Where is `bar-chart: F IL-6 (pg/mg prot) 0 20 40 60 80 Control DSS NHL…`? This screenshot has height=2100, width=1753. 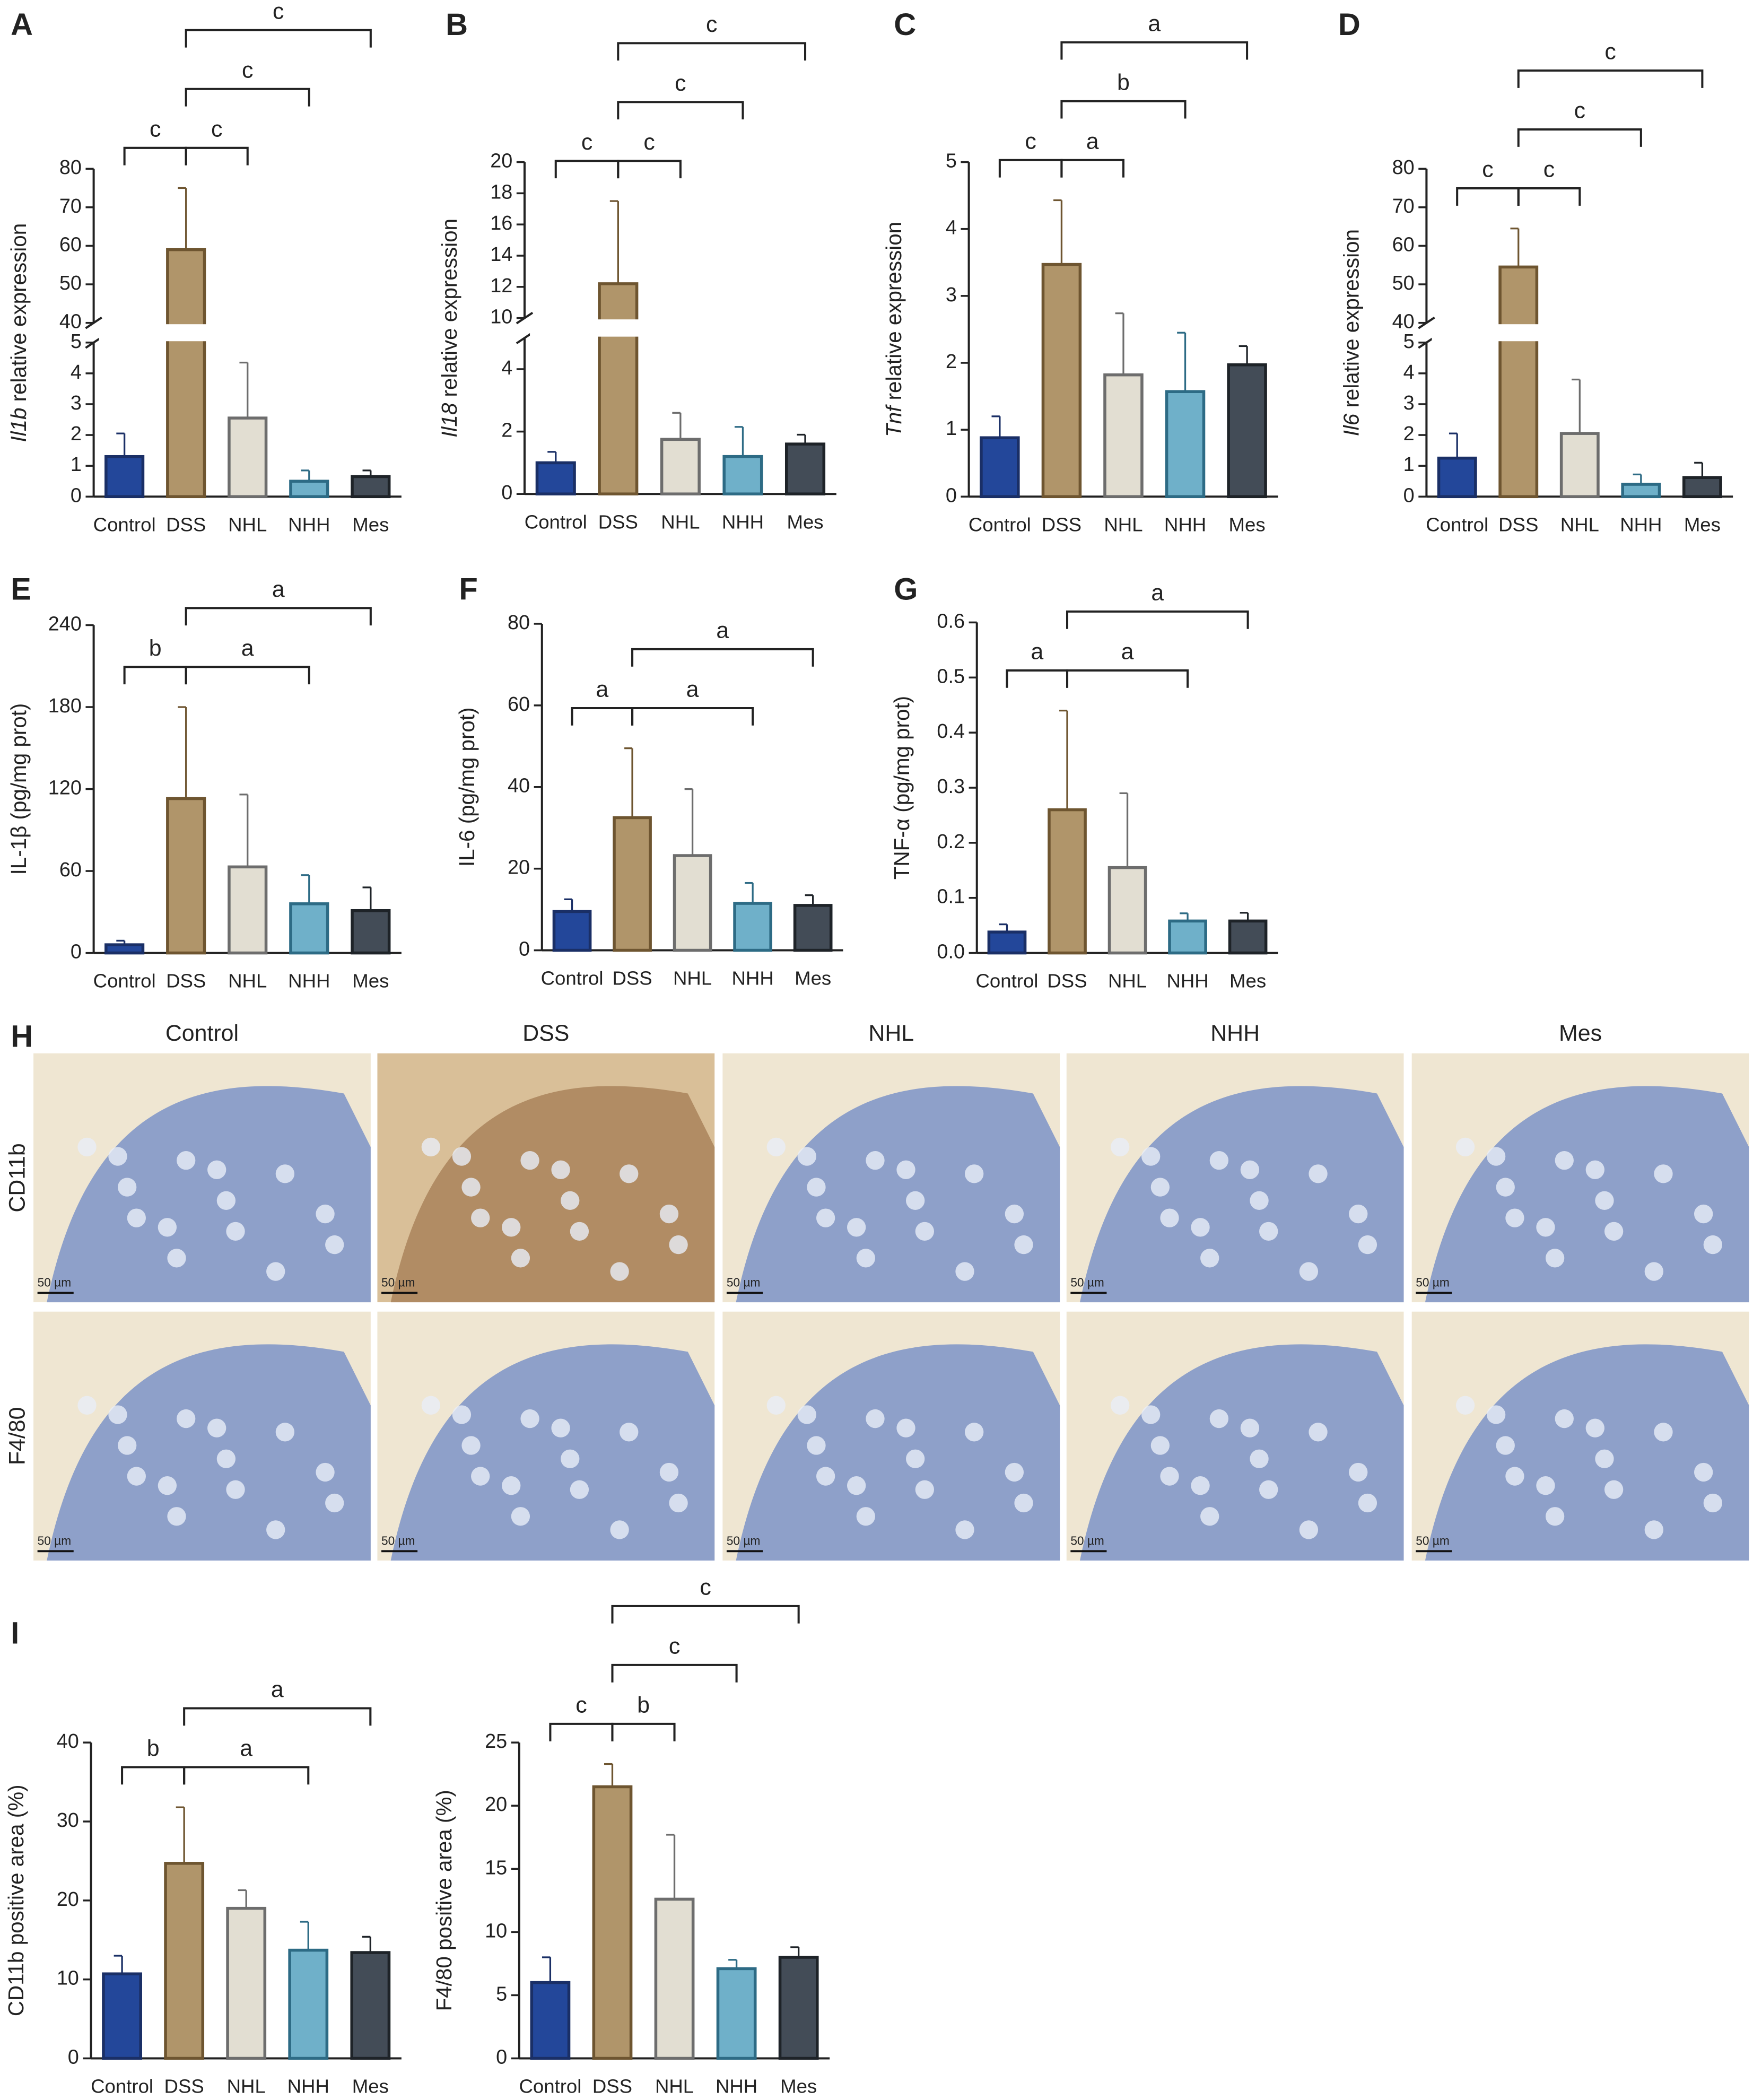 bar-chart: F IL-6 (pg/mg prot) 0 20 40 60 80 Control DSS NHL… is located at coordinates (649, 780).